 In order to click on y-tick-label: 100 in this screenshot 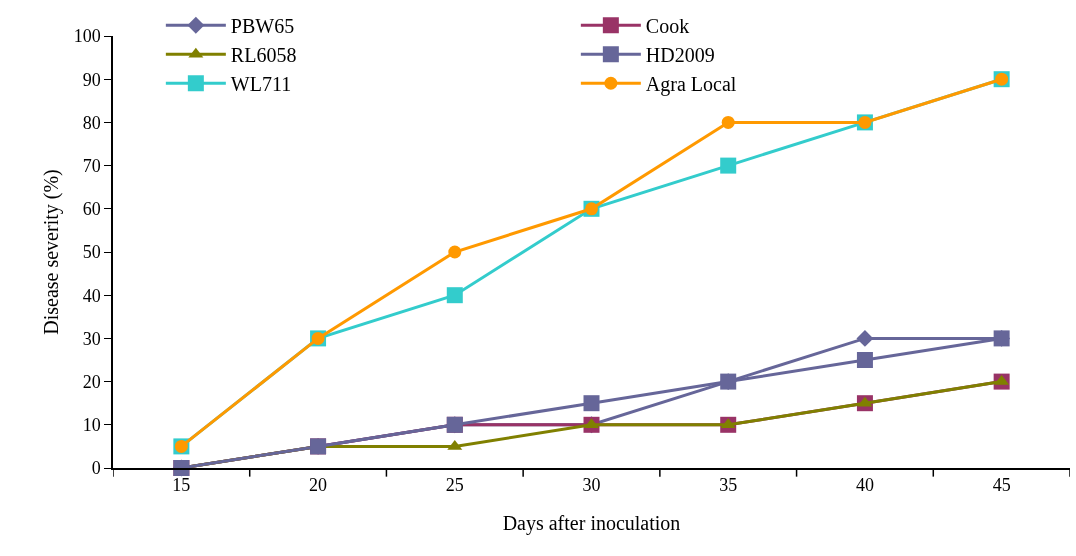, I will do `click(87, 36)`.